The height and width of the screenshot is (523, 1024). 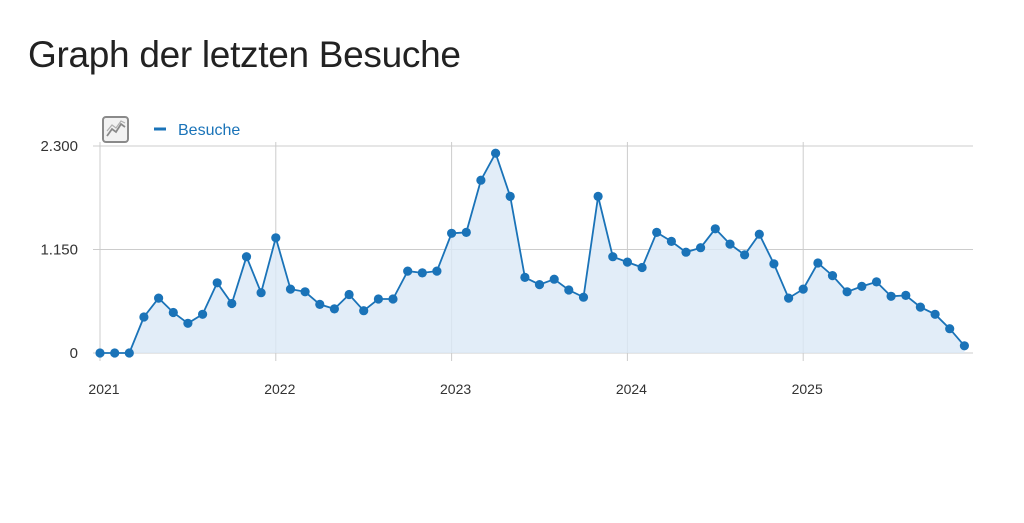 I want to click on x-tick-label: 2022, so click(x=279, y=389).